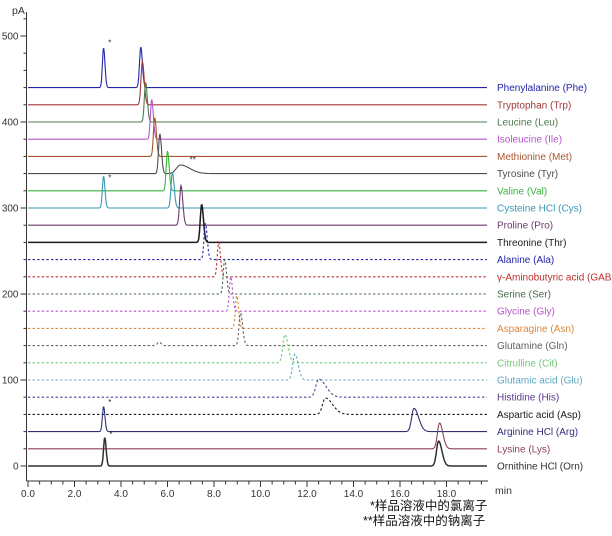 This screenshot has height=536, width=612. What do you see at coordinates (534, 105) in the screenshot?
I see `series-label-tryptophan-trp: Tryptophan (Trp)` at bounding box center [534, 105].